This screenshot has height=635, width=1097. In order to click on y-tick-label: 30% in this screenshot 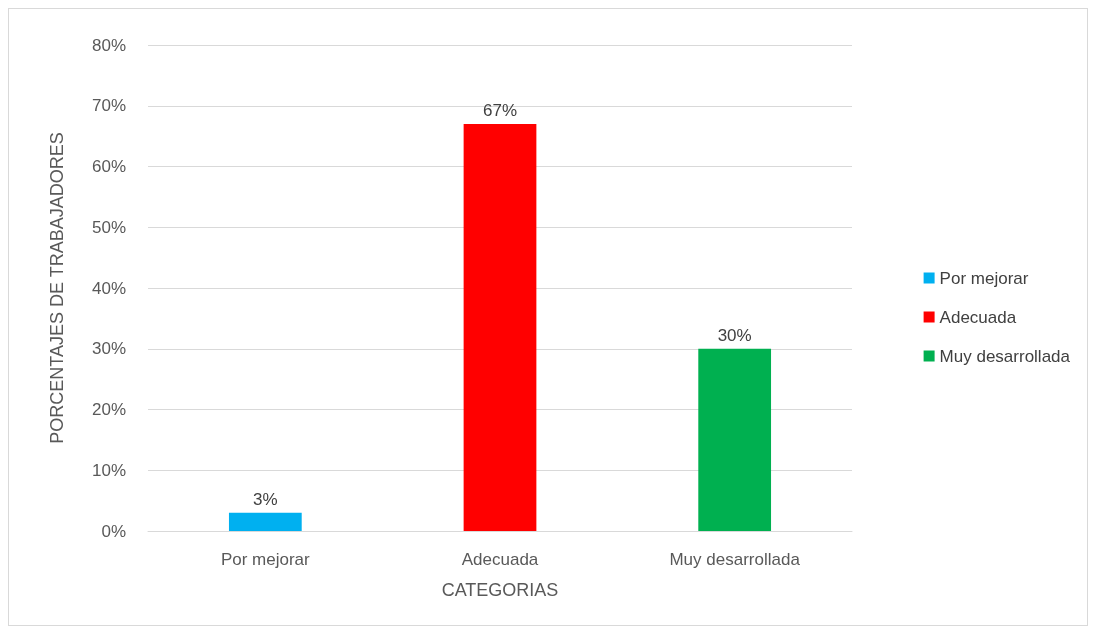, I will do `click(108, 349)`.